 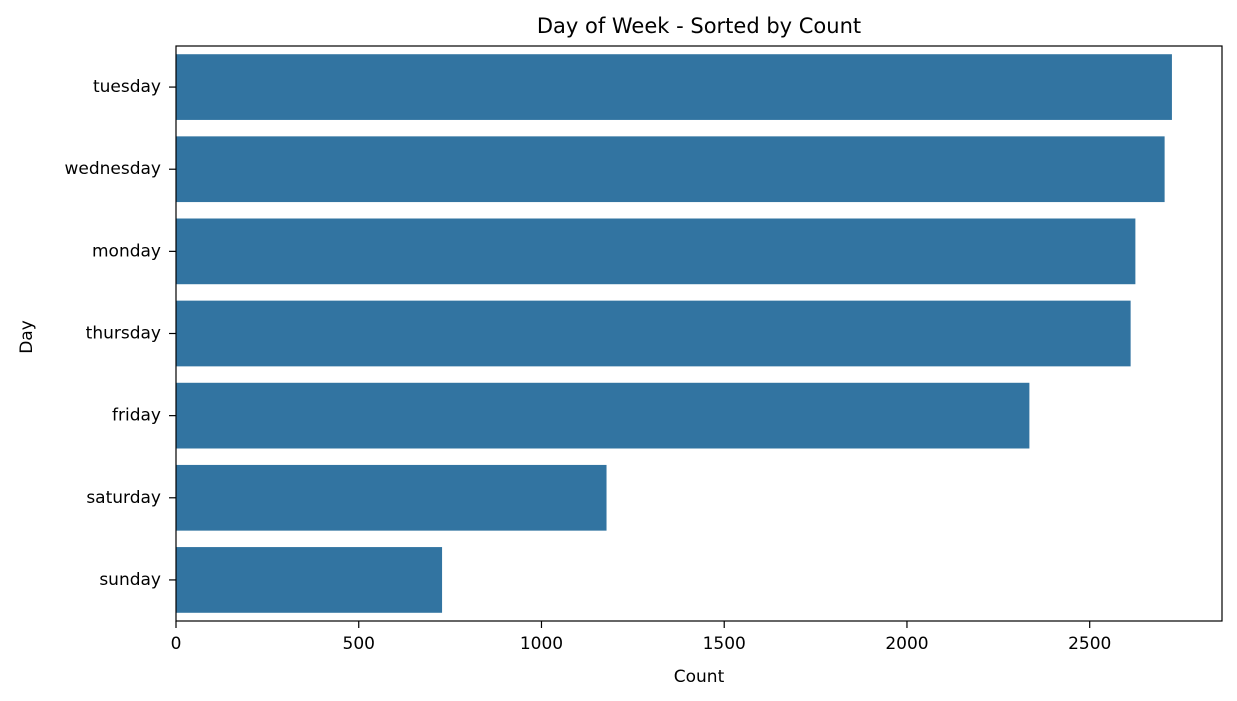 I want to click on bar-wednesday, so click(x=670, y=169).